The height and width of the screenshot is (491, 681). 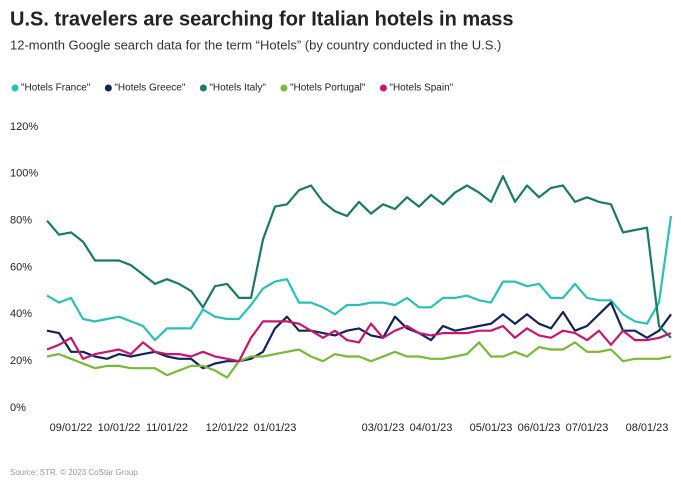 What do you see at coordinates (149, 88) in the screenshot?
I see `legend-label: "Hotels Greece"` at bounding box center [149, 88].